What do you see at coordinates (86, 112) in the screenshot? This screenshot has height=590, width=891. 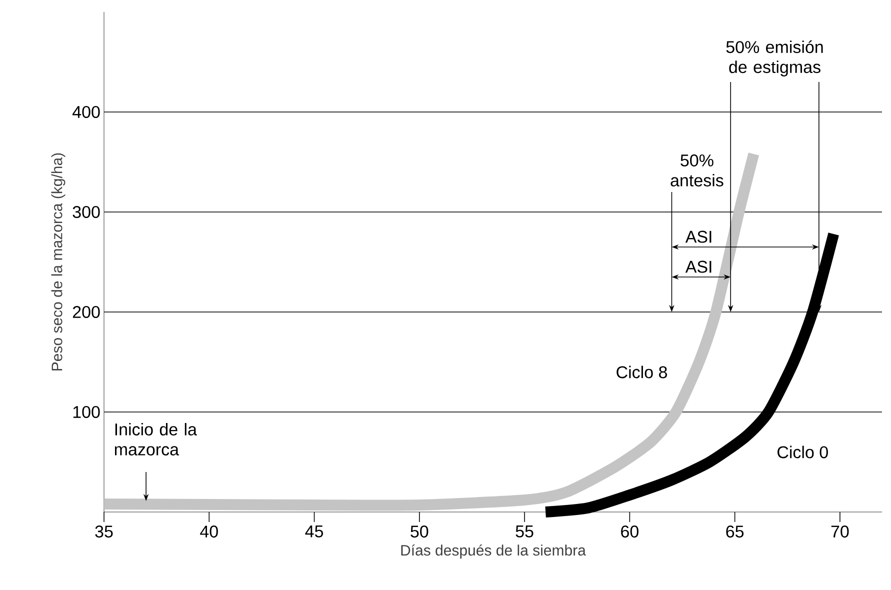 I see `y-tick-label: 400` at bounding box center [86, 112].